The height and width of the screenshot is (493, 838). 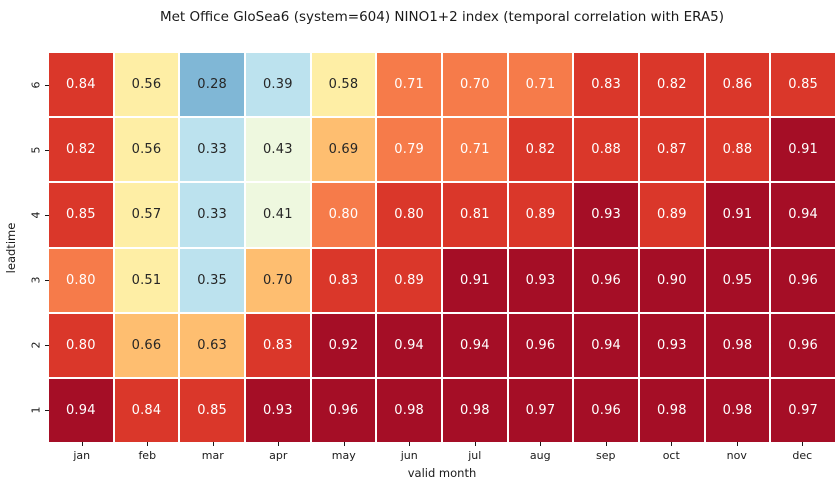 I want to click on heatmap-cell: 0.39, so click(x=278, y=85).